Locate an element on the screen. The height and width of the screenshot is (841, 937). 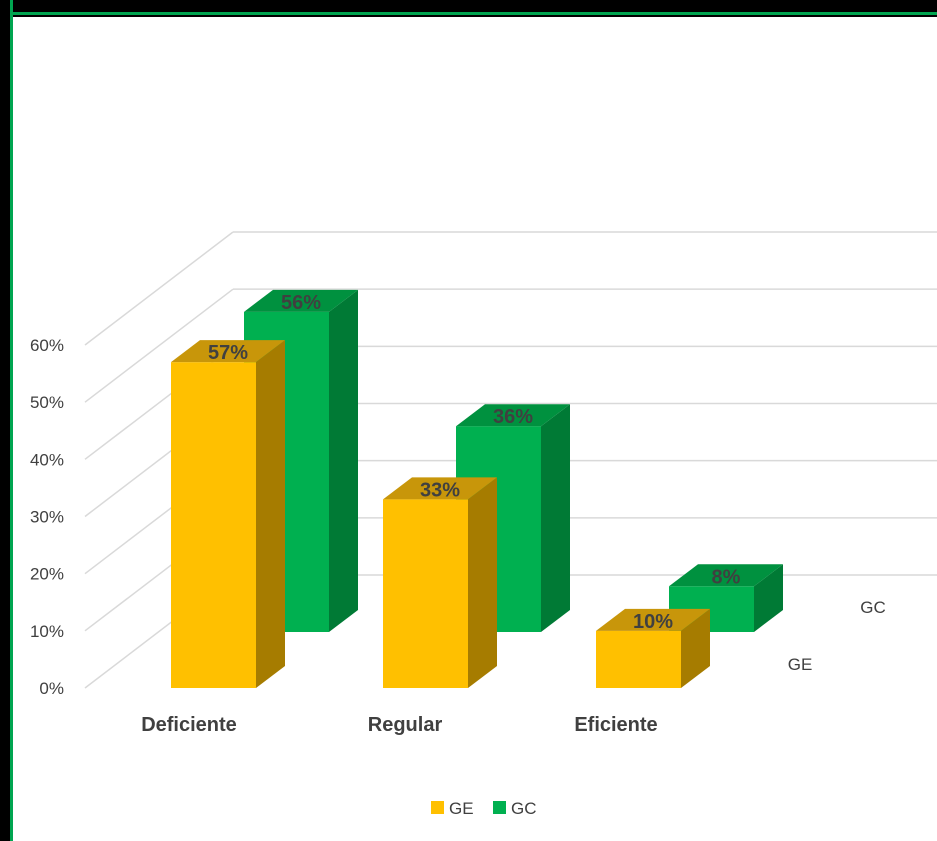
y-tick-label: 10% is located at coordinates (47, 631).